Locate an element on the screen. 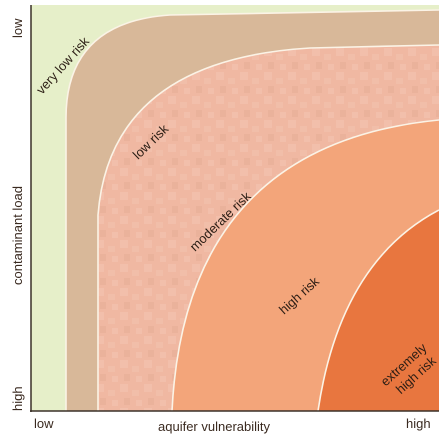  x-axis-title: aquifer vulnerability is located at coordinates (214, 426).